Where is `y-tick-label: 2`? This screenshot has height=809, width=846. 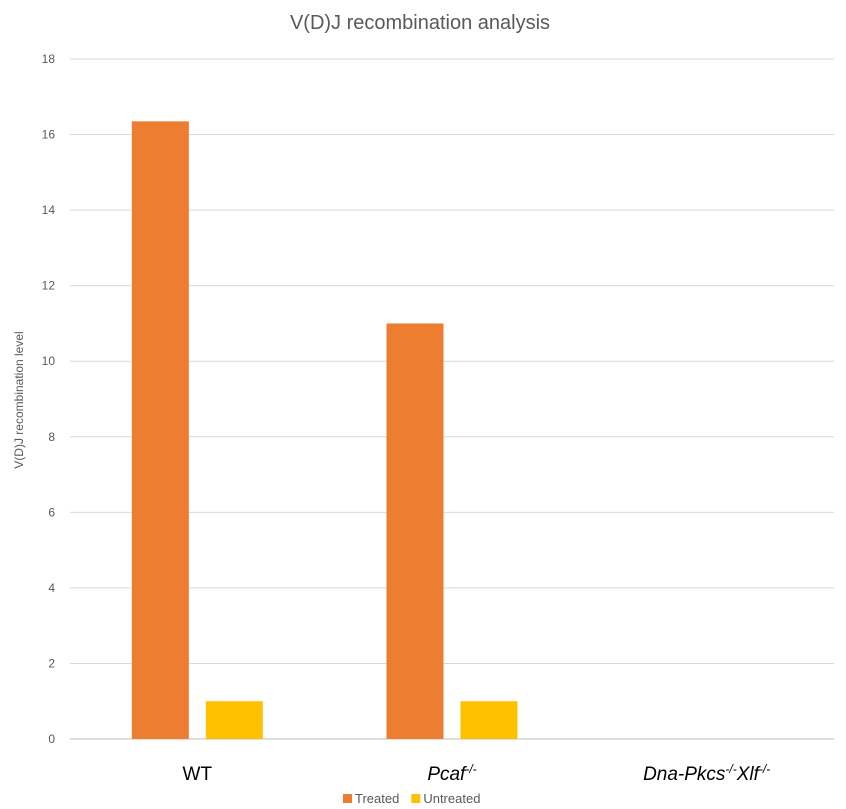
y-tick-label: 2 is located at coordinates (51, 663).